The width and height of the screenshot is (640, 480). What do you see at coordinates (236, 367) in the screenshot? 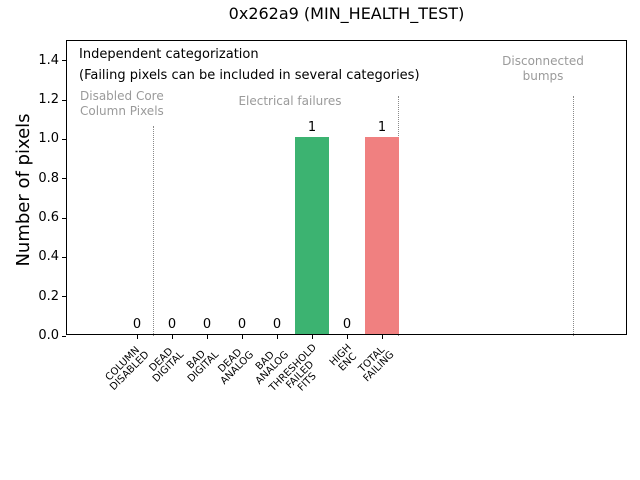
I see `x-tick-label: DEAD ANALOG` at bounding box center [236, 367].